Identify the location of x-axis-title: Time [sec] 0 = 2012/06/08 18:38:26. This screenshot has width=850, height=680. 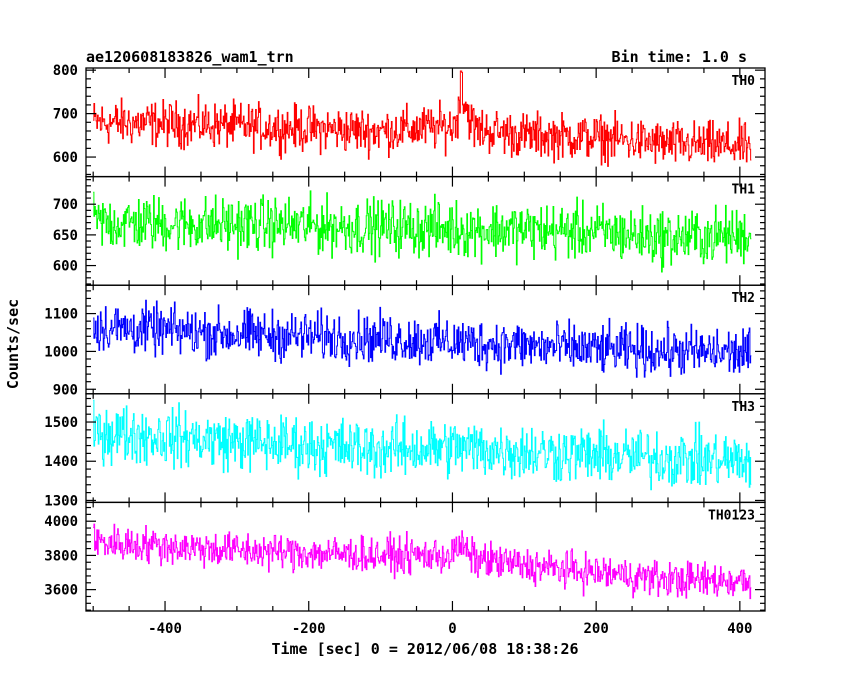
(424, 649).